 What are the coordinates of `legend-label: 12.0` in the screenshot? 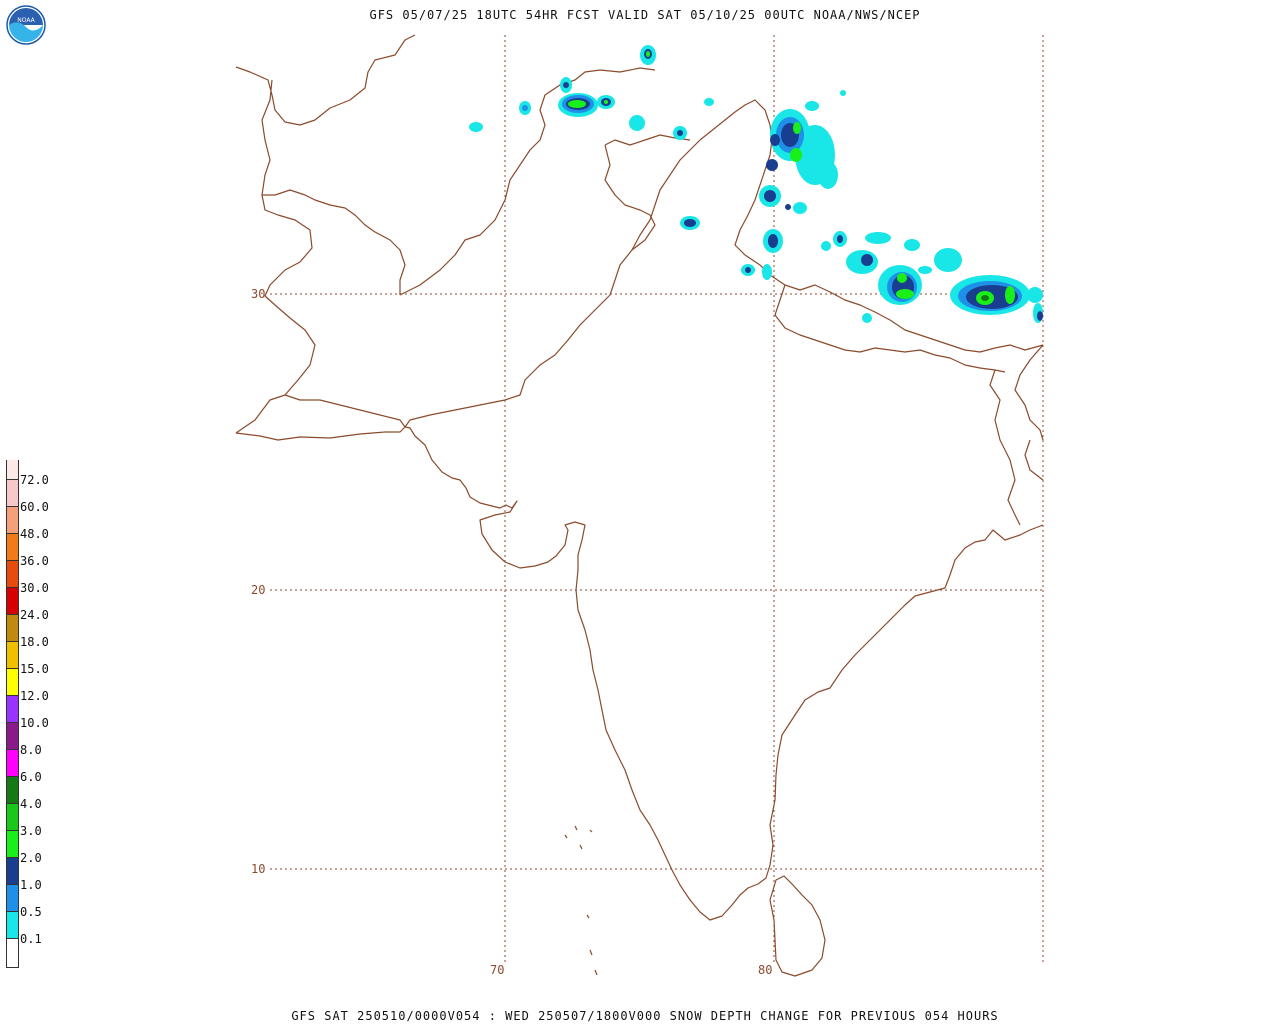 It's located at (34, 696).